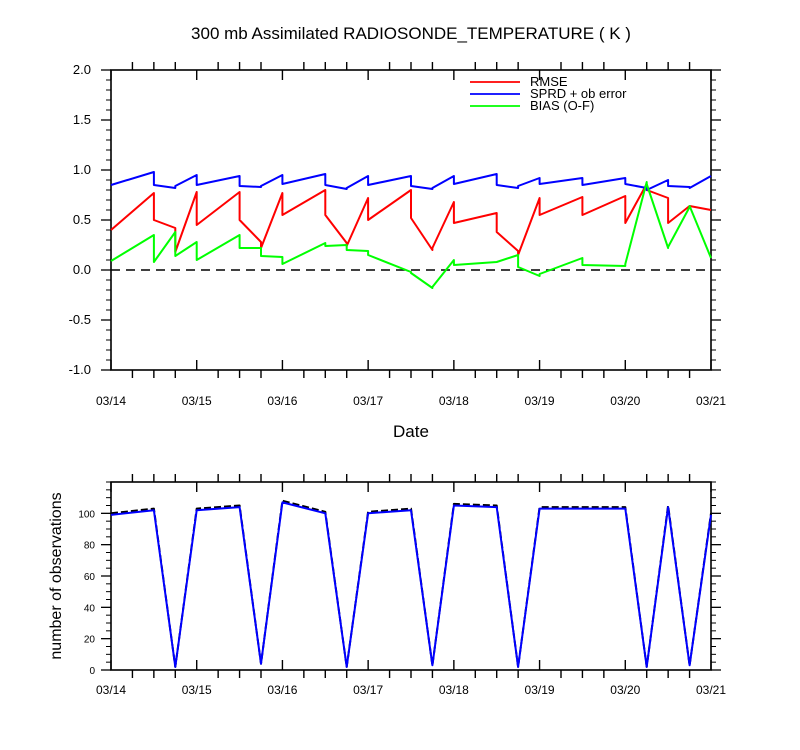 This screenshot has width=800, height=750. Describe the element at coordinates (80, 319) in the screenshot. I see `y-tick-label: -0.5` at that location.